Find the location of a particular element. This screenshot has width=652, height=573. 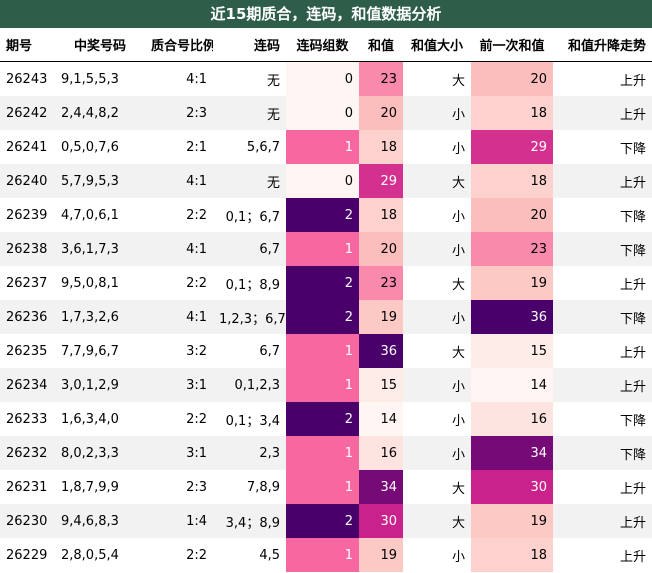

cell-sum: 19 is located at coordinates (381, 317).